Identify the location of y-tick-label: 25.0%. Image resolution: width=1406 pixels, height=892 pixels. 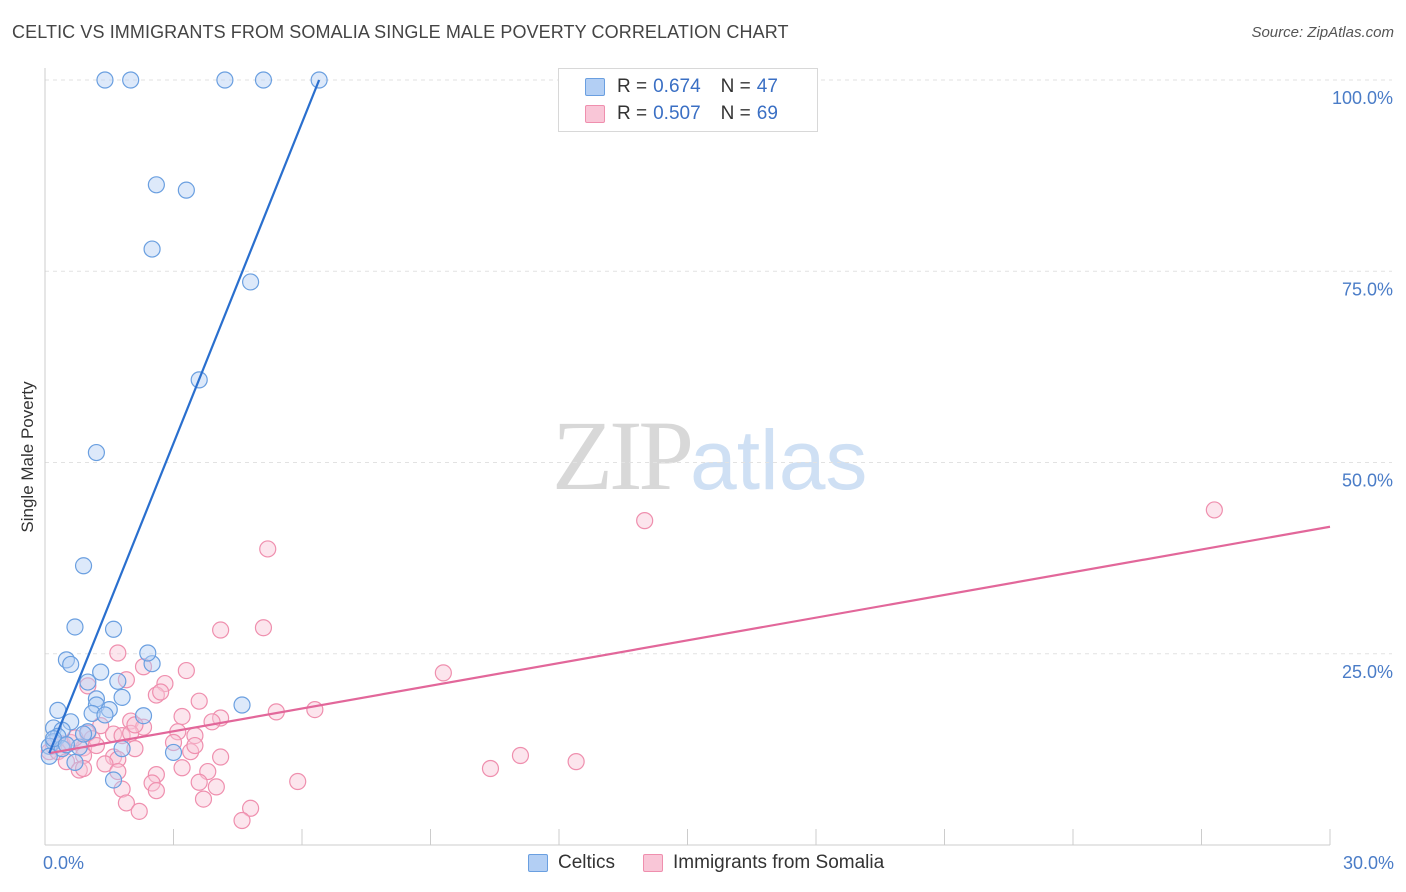
(1367, 672).